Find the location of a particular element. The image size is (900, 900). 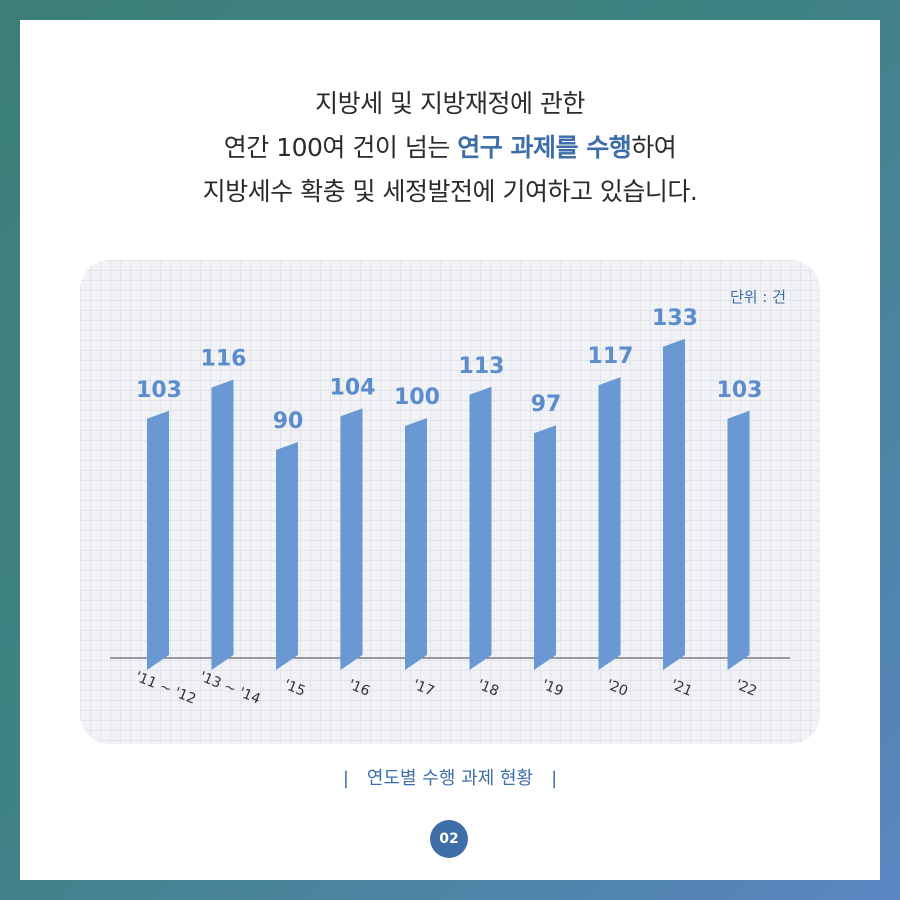

tick-label-1: '13 ~ '14 is located at coordinates (229, 688).